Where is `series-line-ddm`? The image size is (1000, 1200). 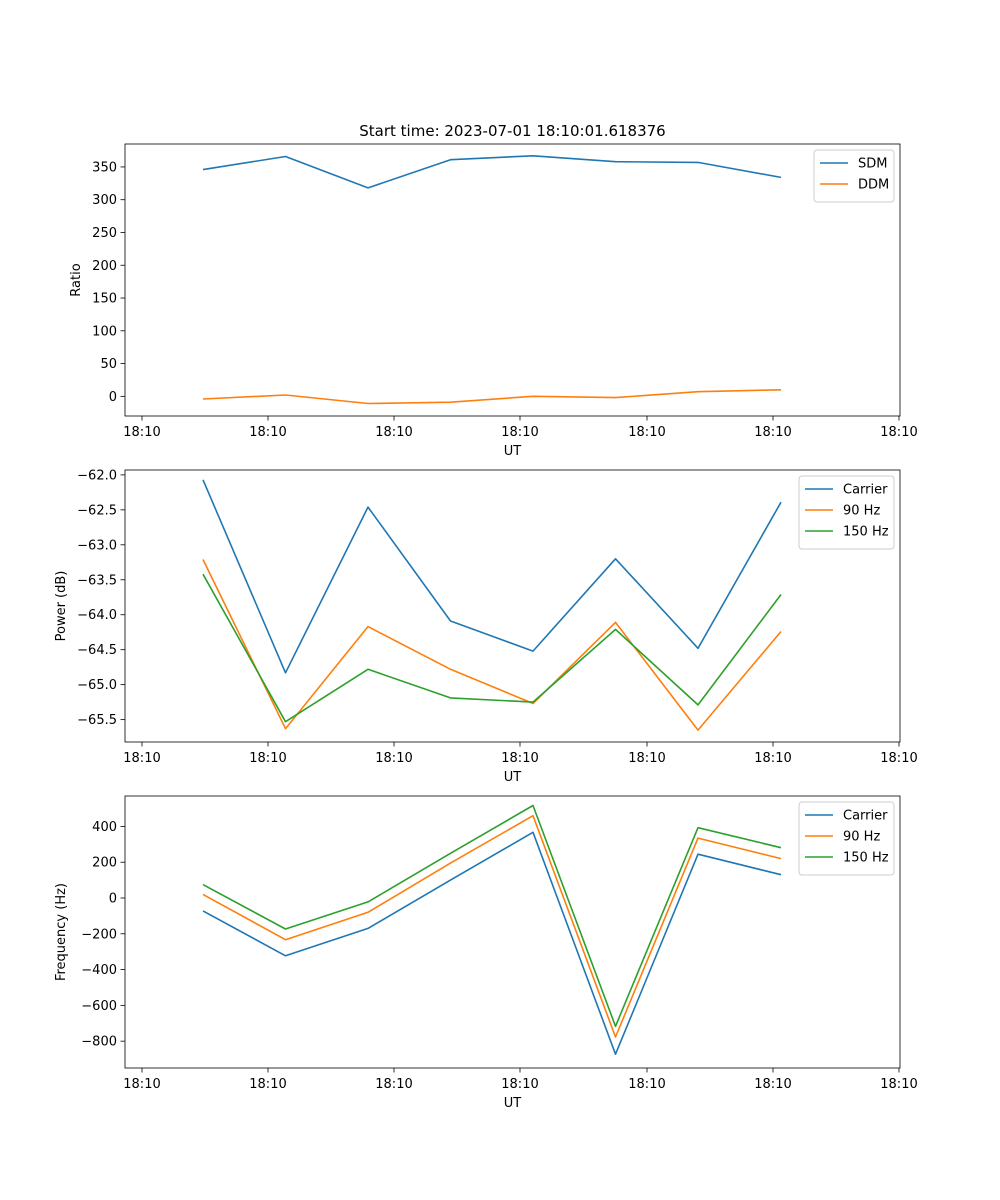
series-line-ddm is located at coordinates (492, 397).